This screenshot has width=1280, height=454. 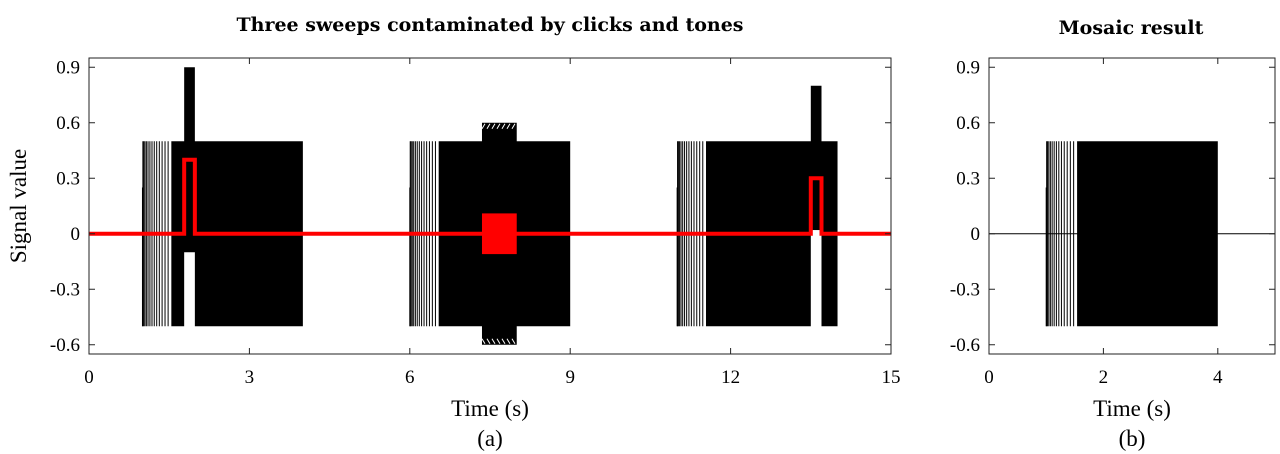 What do you see at coordinates (499, 234) in the screenshot?
I see `detection-tone-box` at bounding box center [499, 234].